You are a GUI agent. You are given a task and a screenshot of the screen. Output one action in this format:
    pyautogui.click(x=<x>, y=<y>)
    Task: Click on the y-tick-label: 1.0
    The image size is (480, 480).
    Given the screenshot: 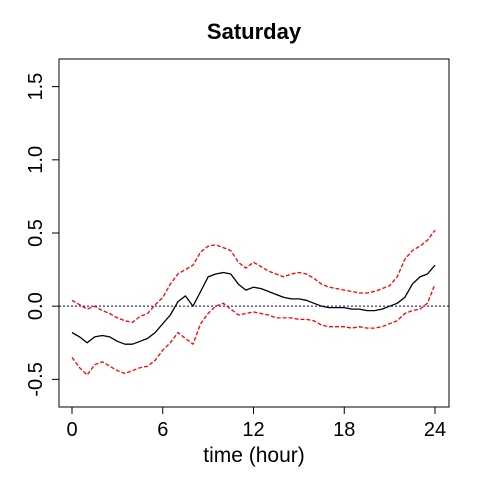 What is the action you would take?
    pyautogui.click(x=36, y=160)
    